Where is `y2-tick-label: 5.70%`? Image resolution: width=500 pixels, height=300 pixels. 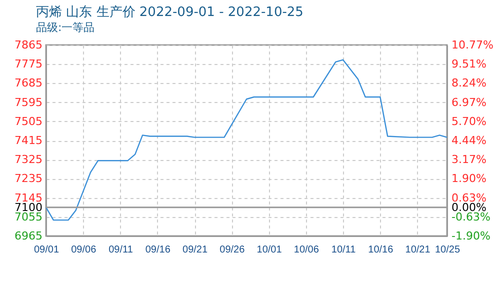
y2-tick-label: 5.70% is located at coordinates (469, 121).